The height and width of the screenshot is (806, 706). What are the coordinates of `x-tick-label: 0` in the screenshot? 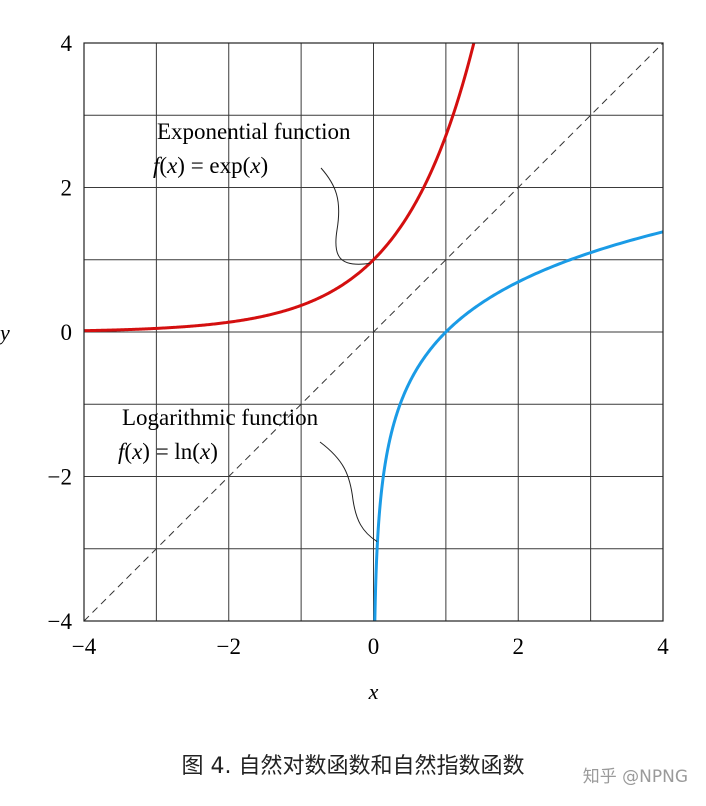 It's located at (374, 646).